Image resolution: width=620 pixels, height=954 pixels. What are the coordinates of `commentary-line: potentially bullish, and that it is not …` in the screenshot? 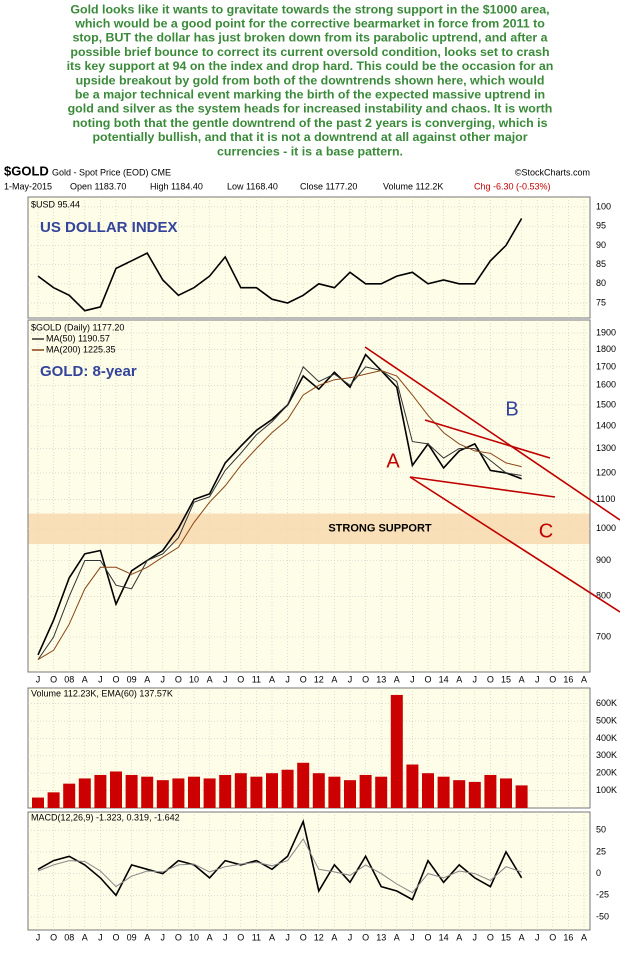 It's located at (309, 137).